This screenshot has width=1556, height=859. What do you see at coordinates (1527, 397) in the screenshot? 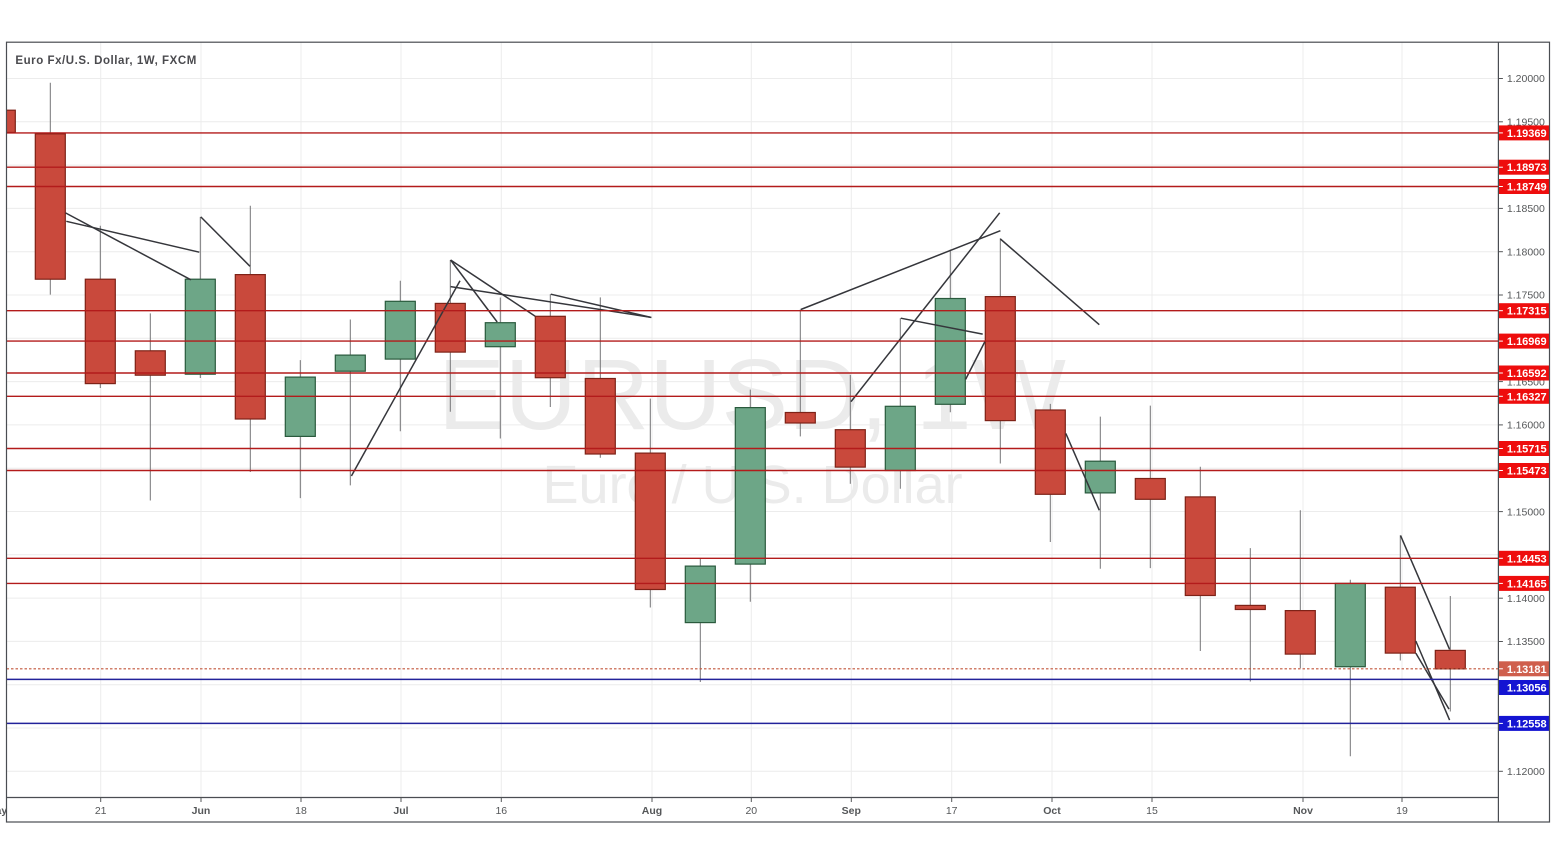
I see `svg-text: 1.16327` at bounding box center [1527, 397].